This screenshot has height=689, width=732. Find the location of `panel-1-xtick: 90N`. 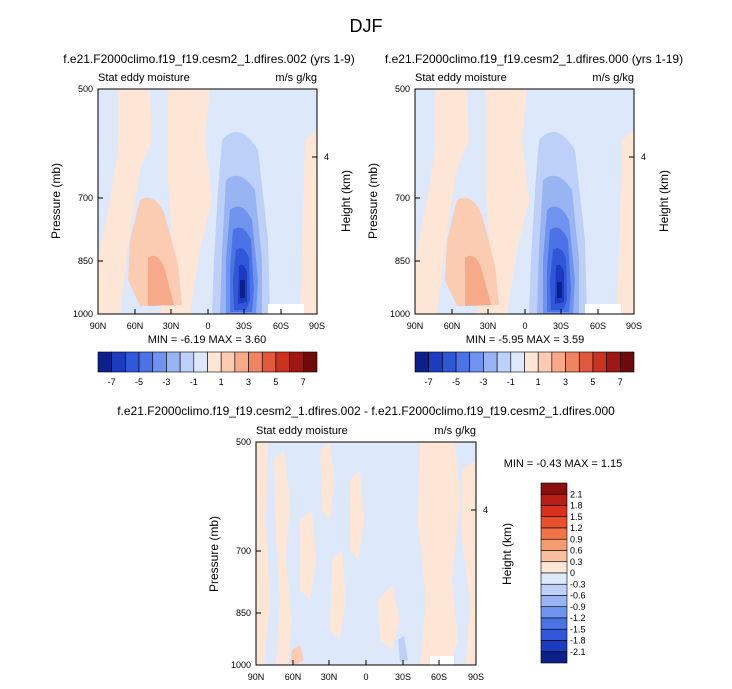

panel-1-xtick: 90N is located at coordinates (98, 326).